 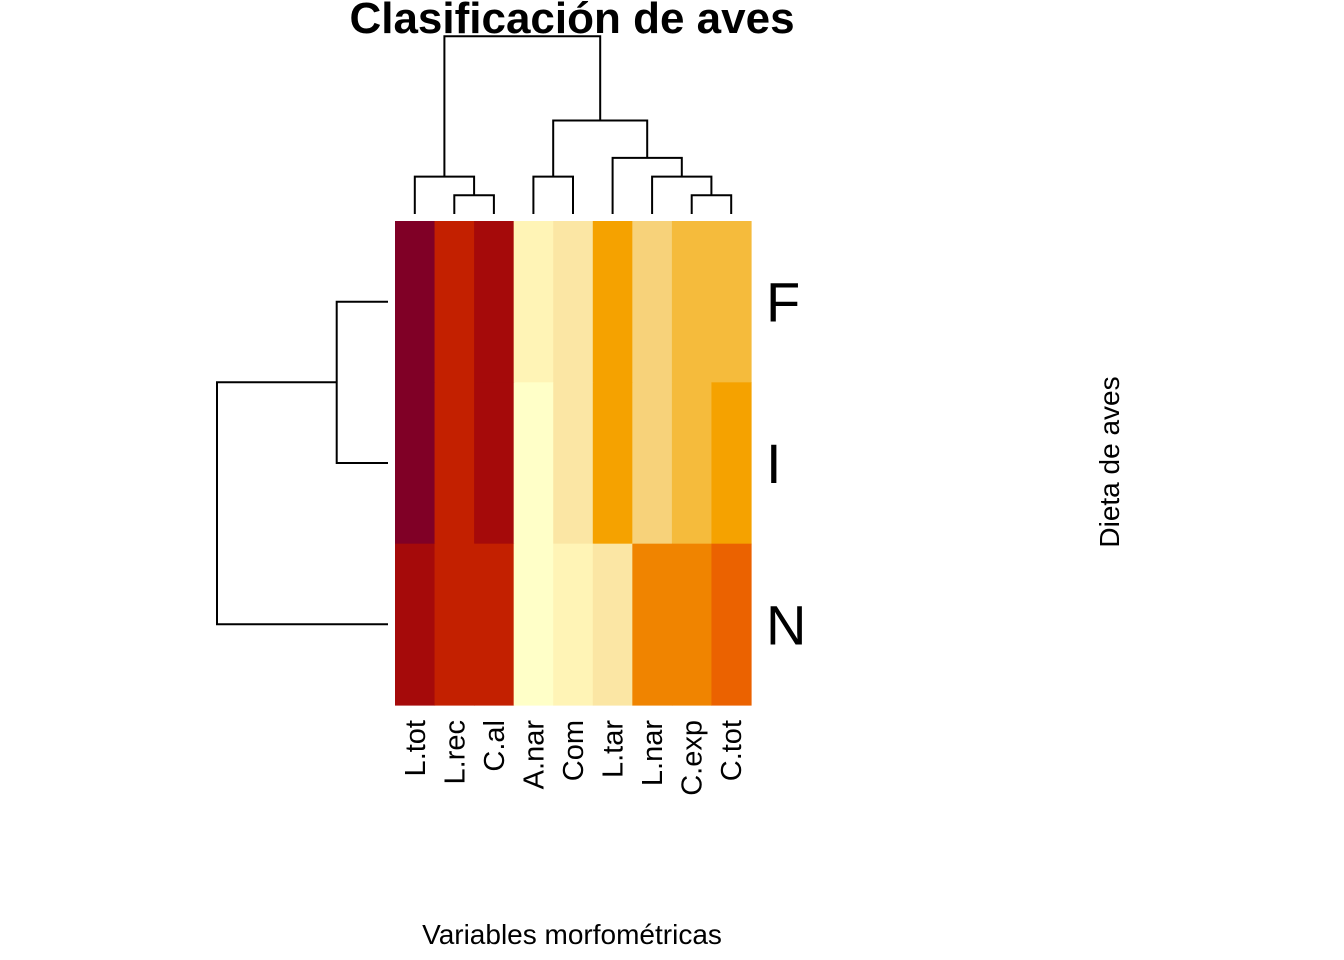 I want to click on heatmap-cell-I-Com, so click(x=573, y=463).